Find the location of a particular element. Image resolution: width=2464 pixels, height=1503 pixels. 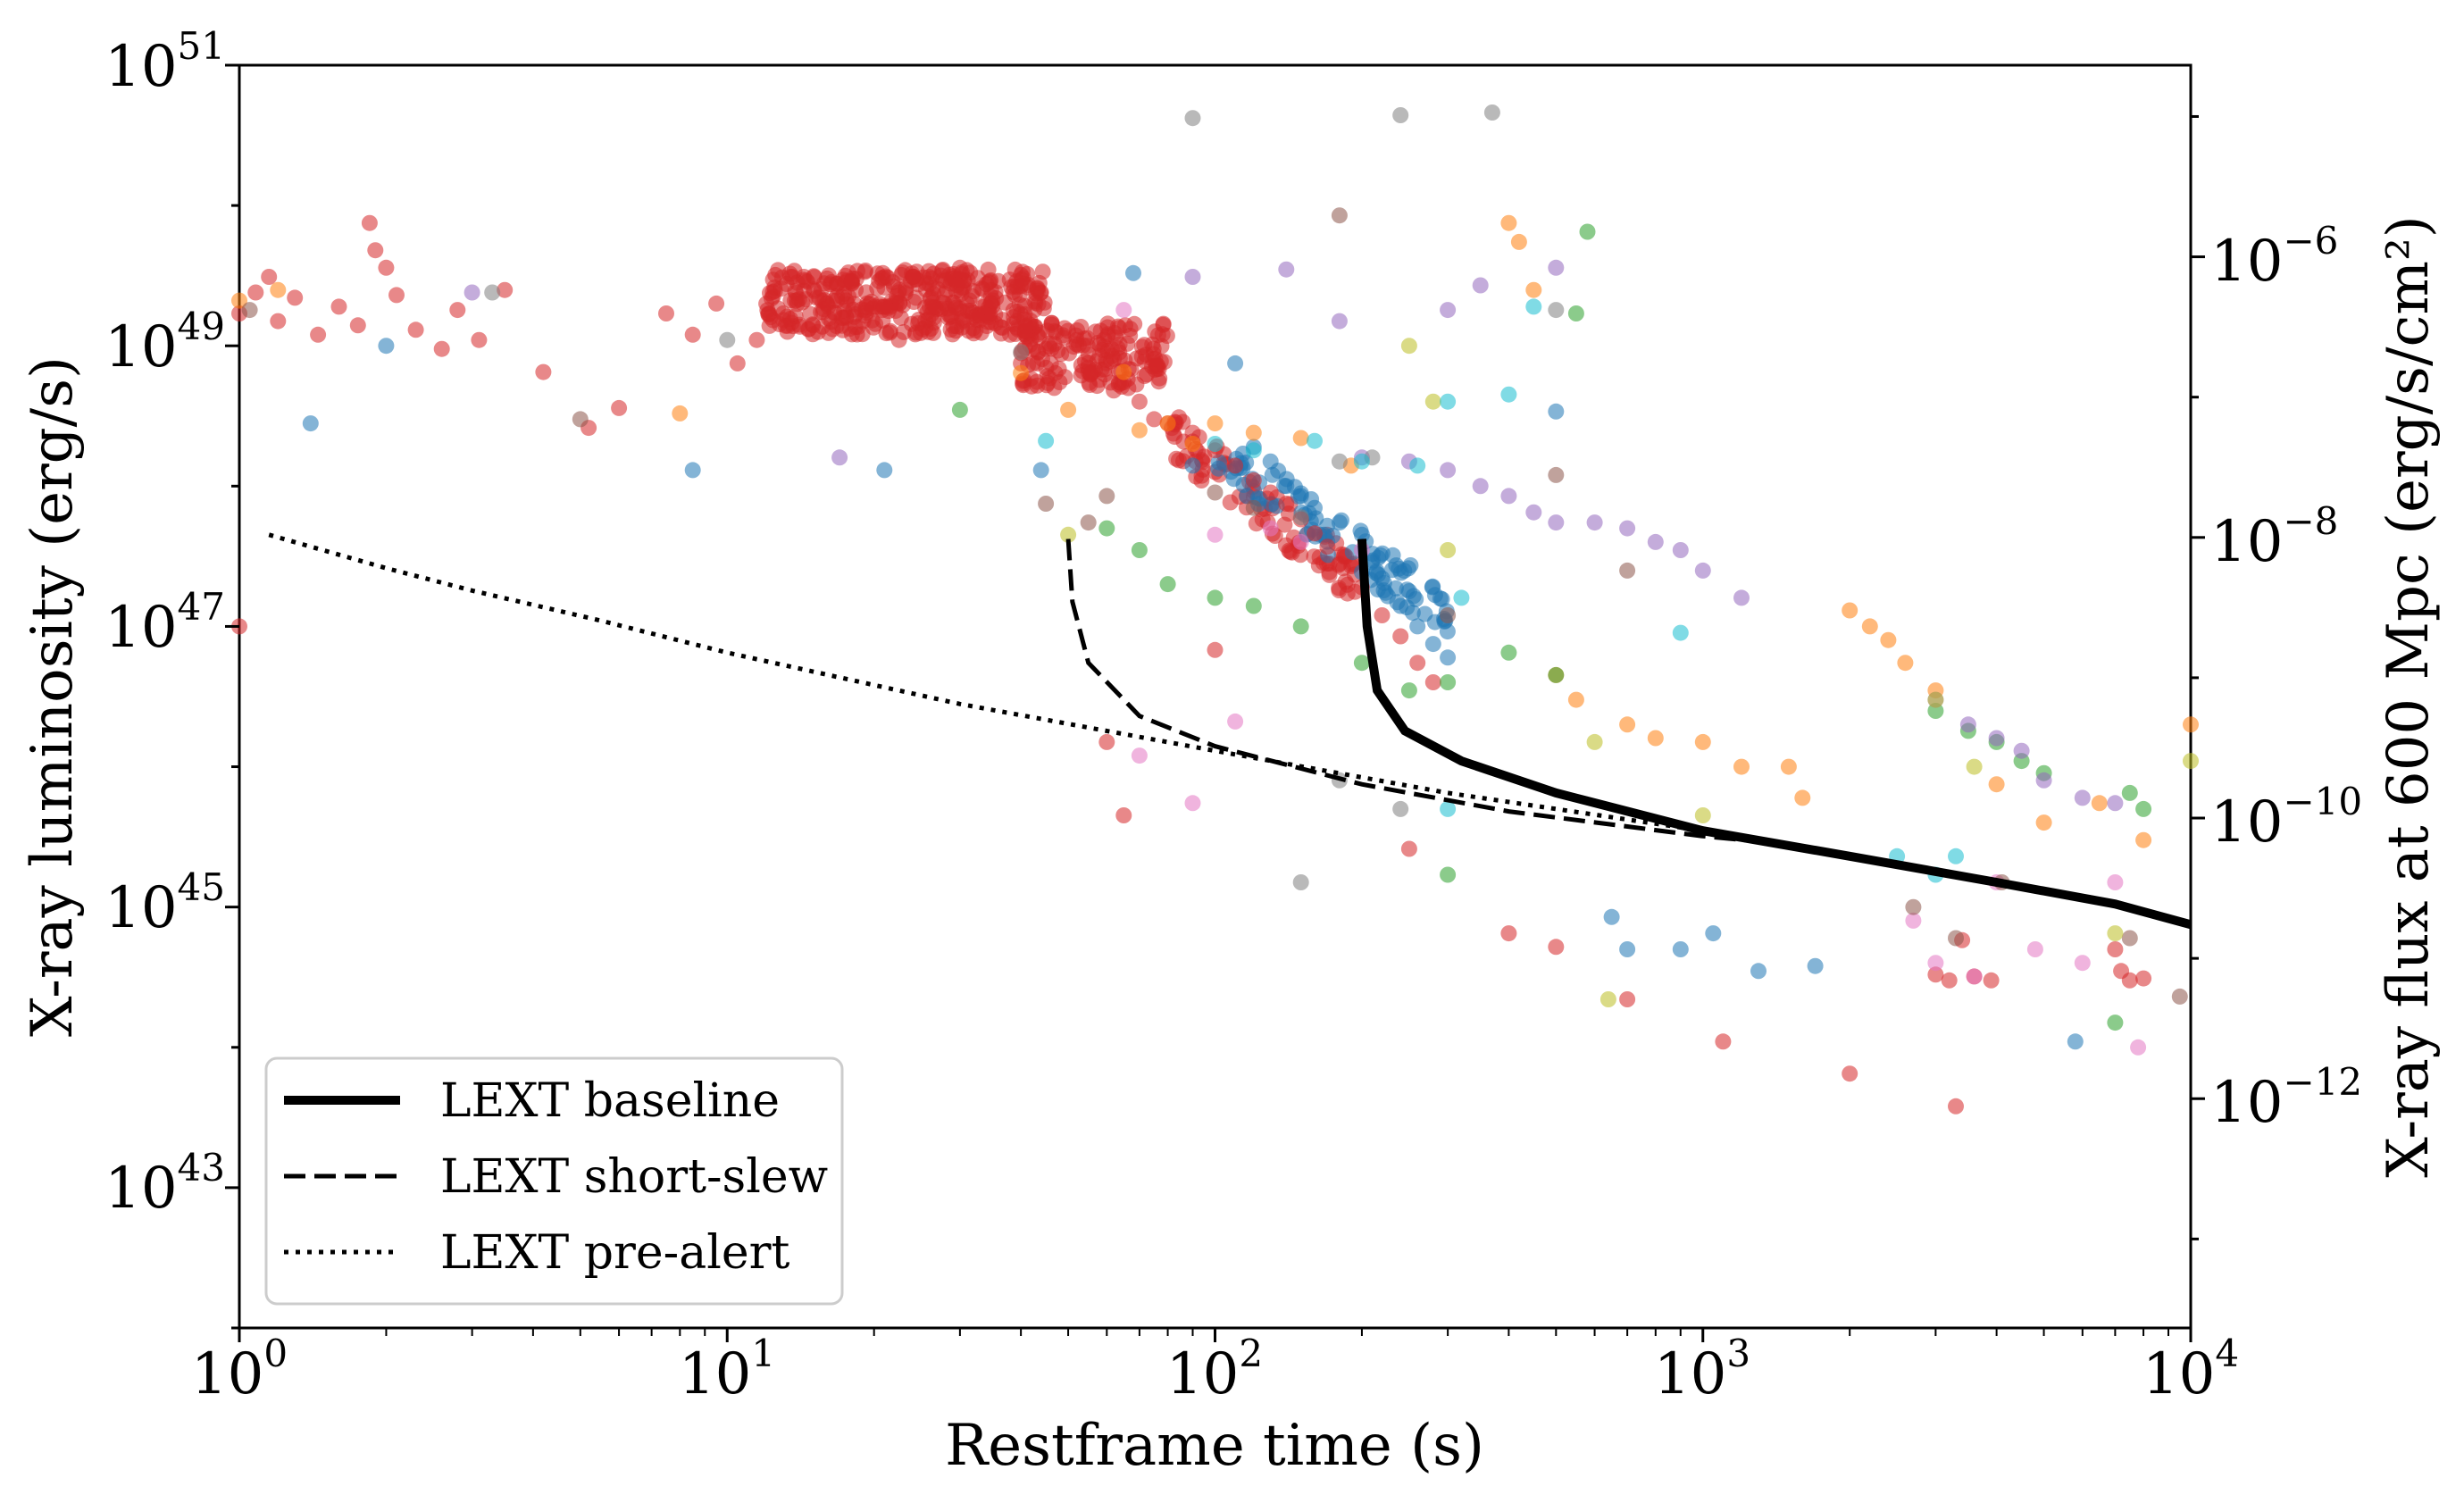

y2-tick-label-minus10: 10−10 is located at coordinates (2286, 818).